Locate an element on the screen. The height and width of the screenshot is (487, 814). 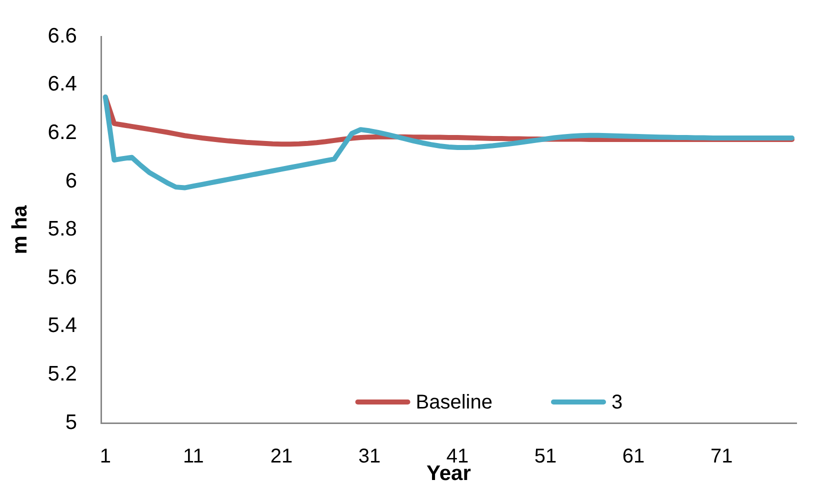
x-tick-label: 1 is located at coordinates (105, 457).